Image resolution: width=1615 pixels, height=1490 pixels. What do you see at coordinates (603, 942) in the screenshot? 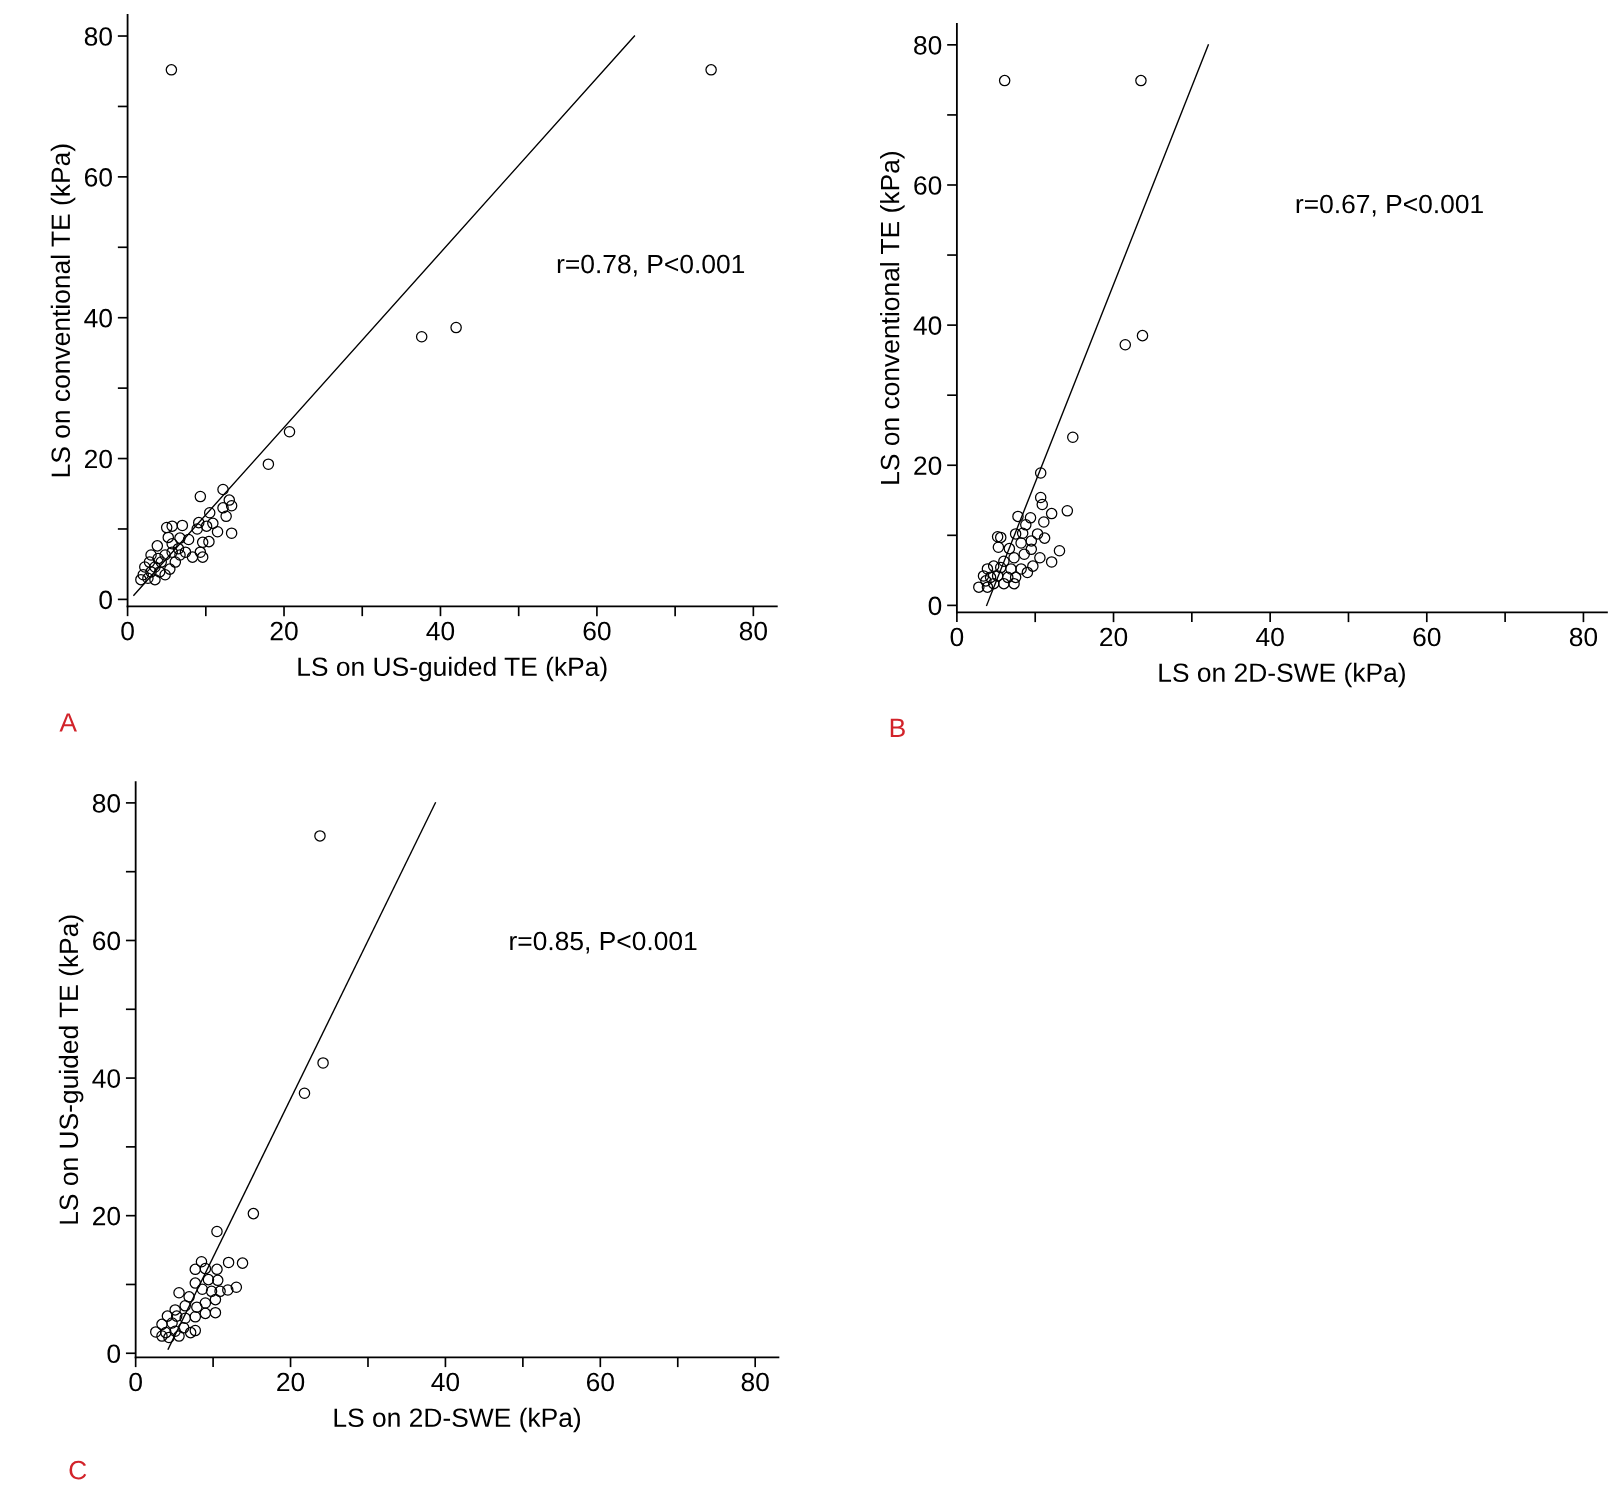
I see `annotation: r=0.85, P<0.001` at bounding box center [603, 942].